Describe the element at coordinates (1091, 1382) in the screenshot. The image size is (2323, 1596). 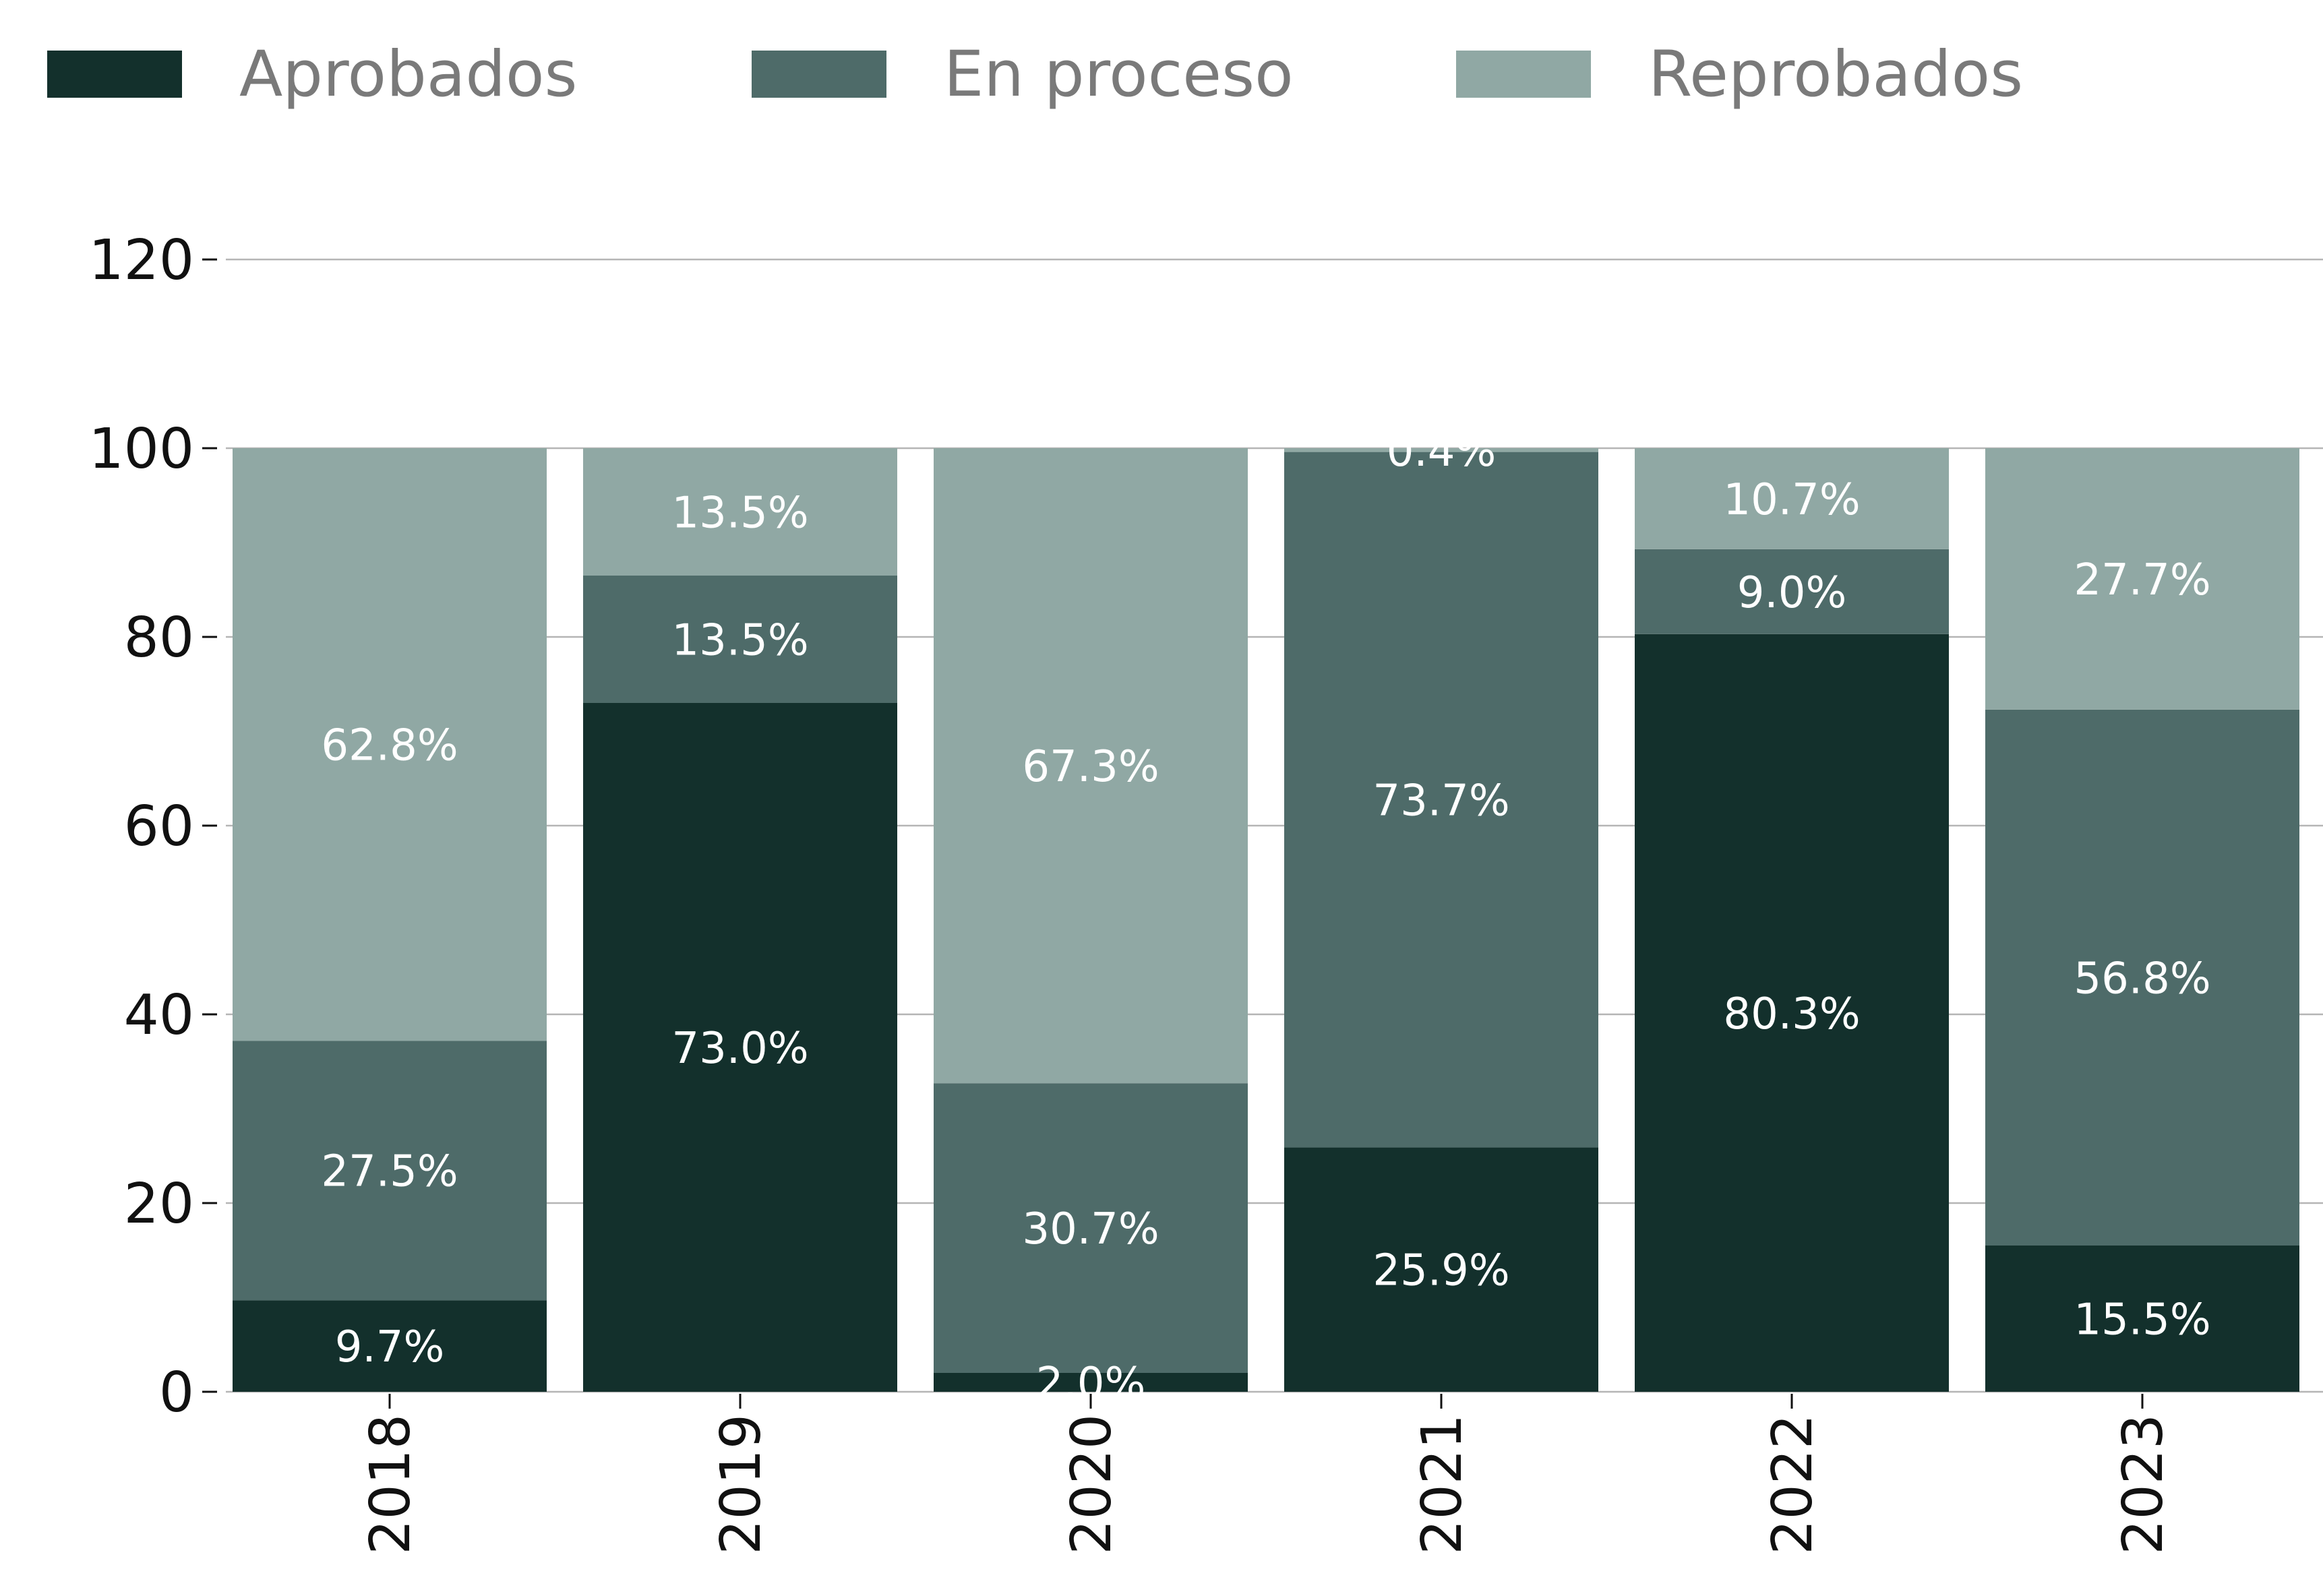
I see `bar-segment-aprobados-2020` at that location.